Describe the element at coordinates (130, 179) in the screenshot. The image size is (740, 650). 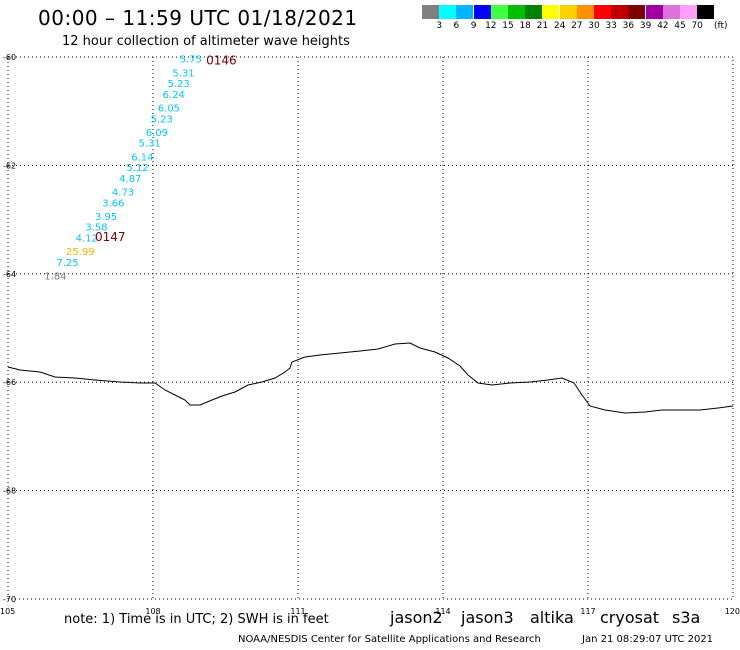
I see `wave-height-label: 4.87` at that location.